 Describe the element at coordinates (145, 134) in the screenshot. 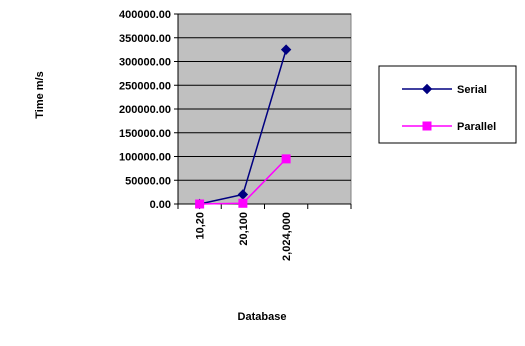

I see `y-tick-label: 150000.00` at that location.